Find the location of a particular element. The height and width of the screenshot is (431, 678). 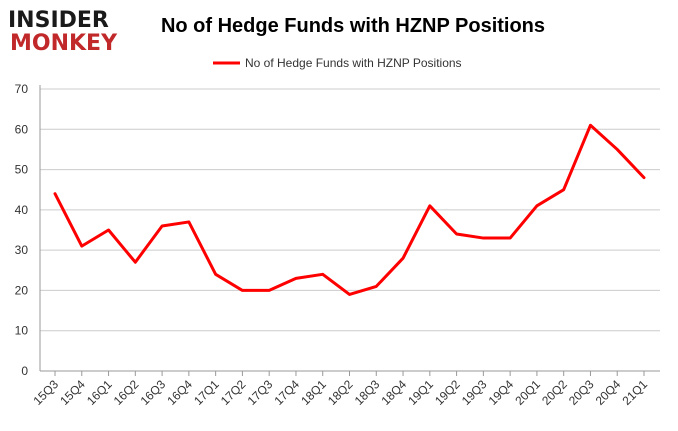

legend: No of Hedge Funds with HZNP Positions is located at coordinates (337, 63).